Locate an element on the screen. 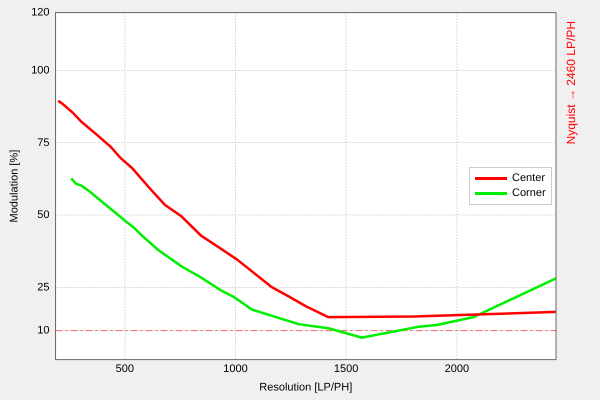 The height and width of the screenshot is (400, 600). x-tick-label: 1000 is located at coordinates (235, 369).